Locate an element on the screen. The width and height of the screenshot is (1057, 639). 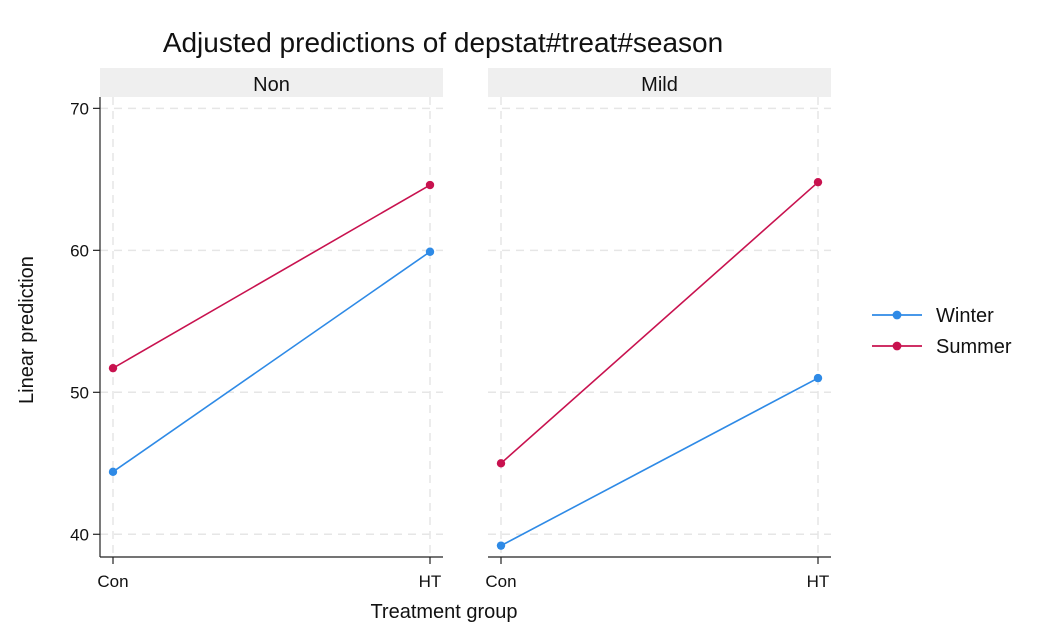
x-axis-label: Treatment group is located at coordinates (443, 612).